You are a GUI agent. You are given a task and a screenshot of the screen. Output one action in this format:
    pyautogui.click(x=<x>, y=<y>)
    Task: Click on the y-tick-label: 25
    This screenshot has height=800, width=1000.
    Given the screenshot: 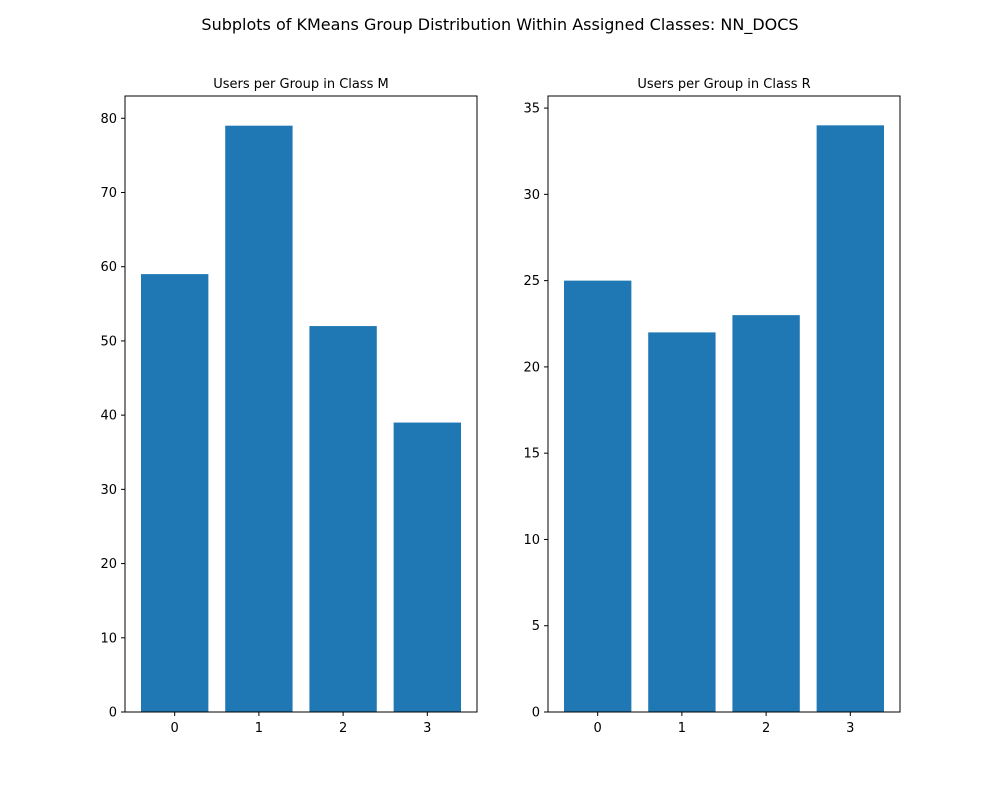 What is the action you would take?
    pyautogui.click(x=531, y=281)
    